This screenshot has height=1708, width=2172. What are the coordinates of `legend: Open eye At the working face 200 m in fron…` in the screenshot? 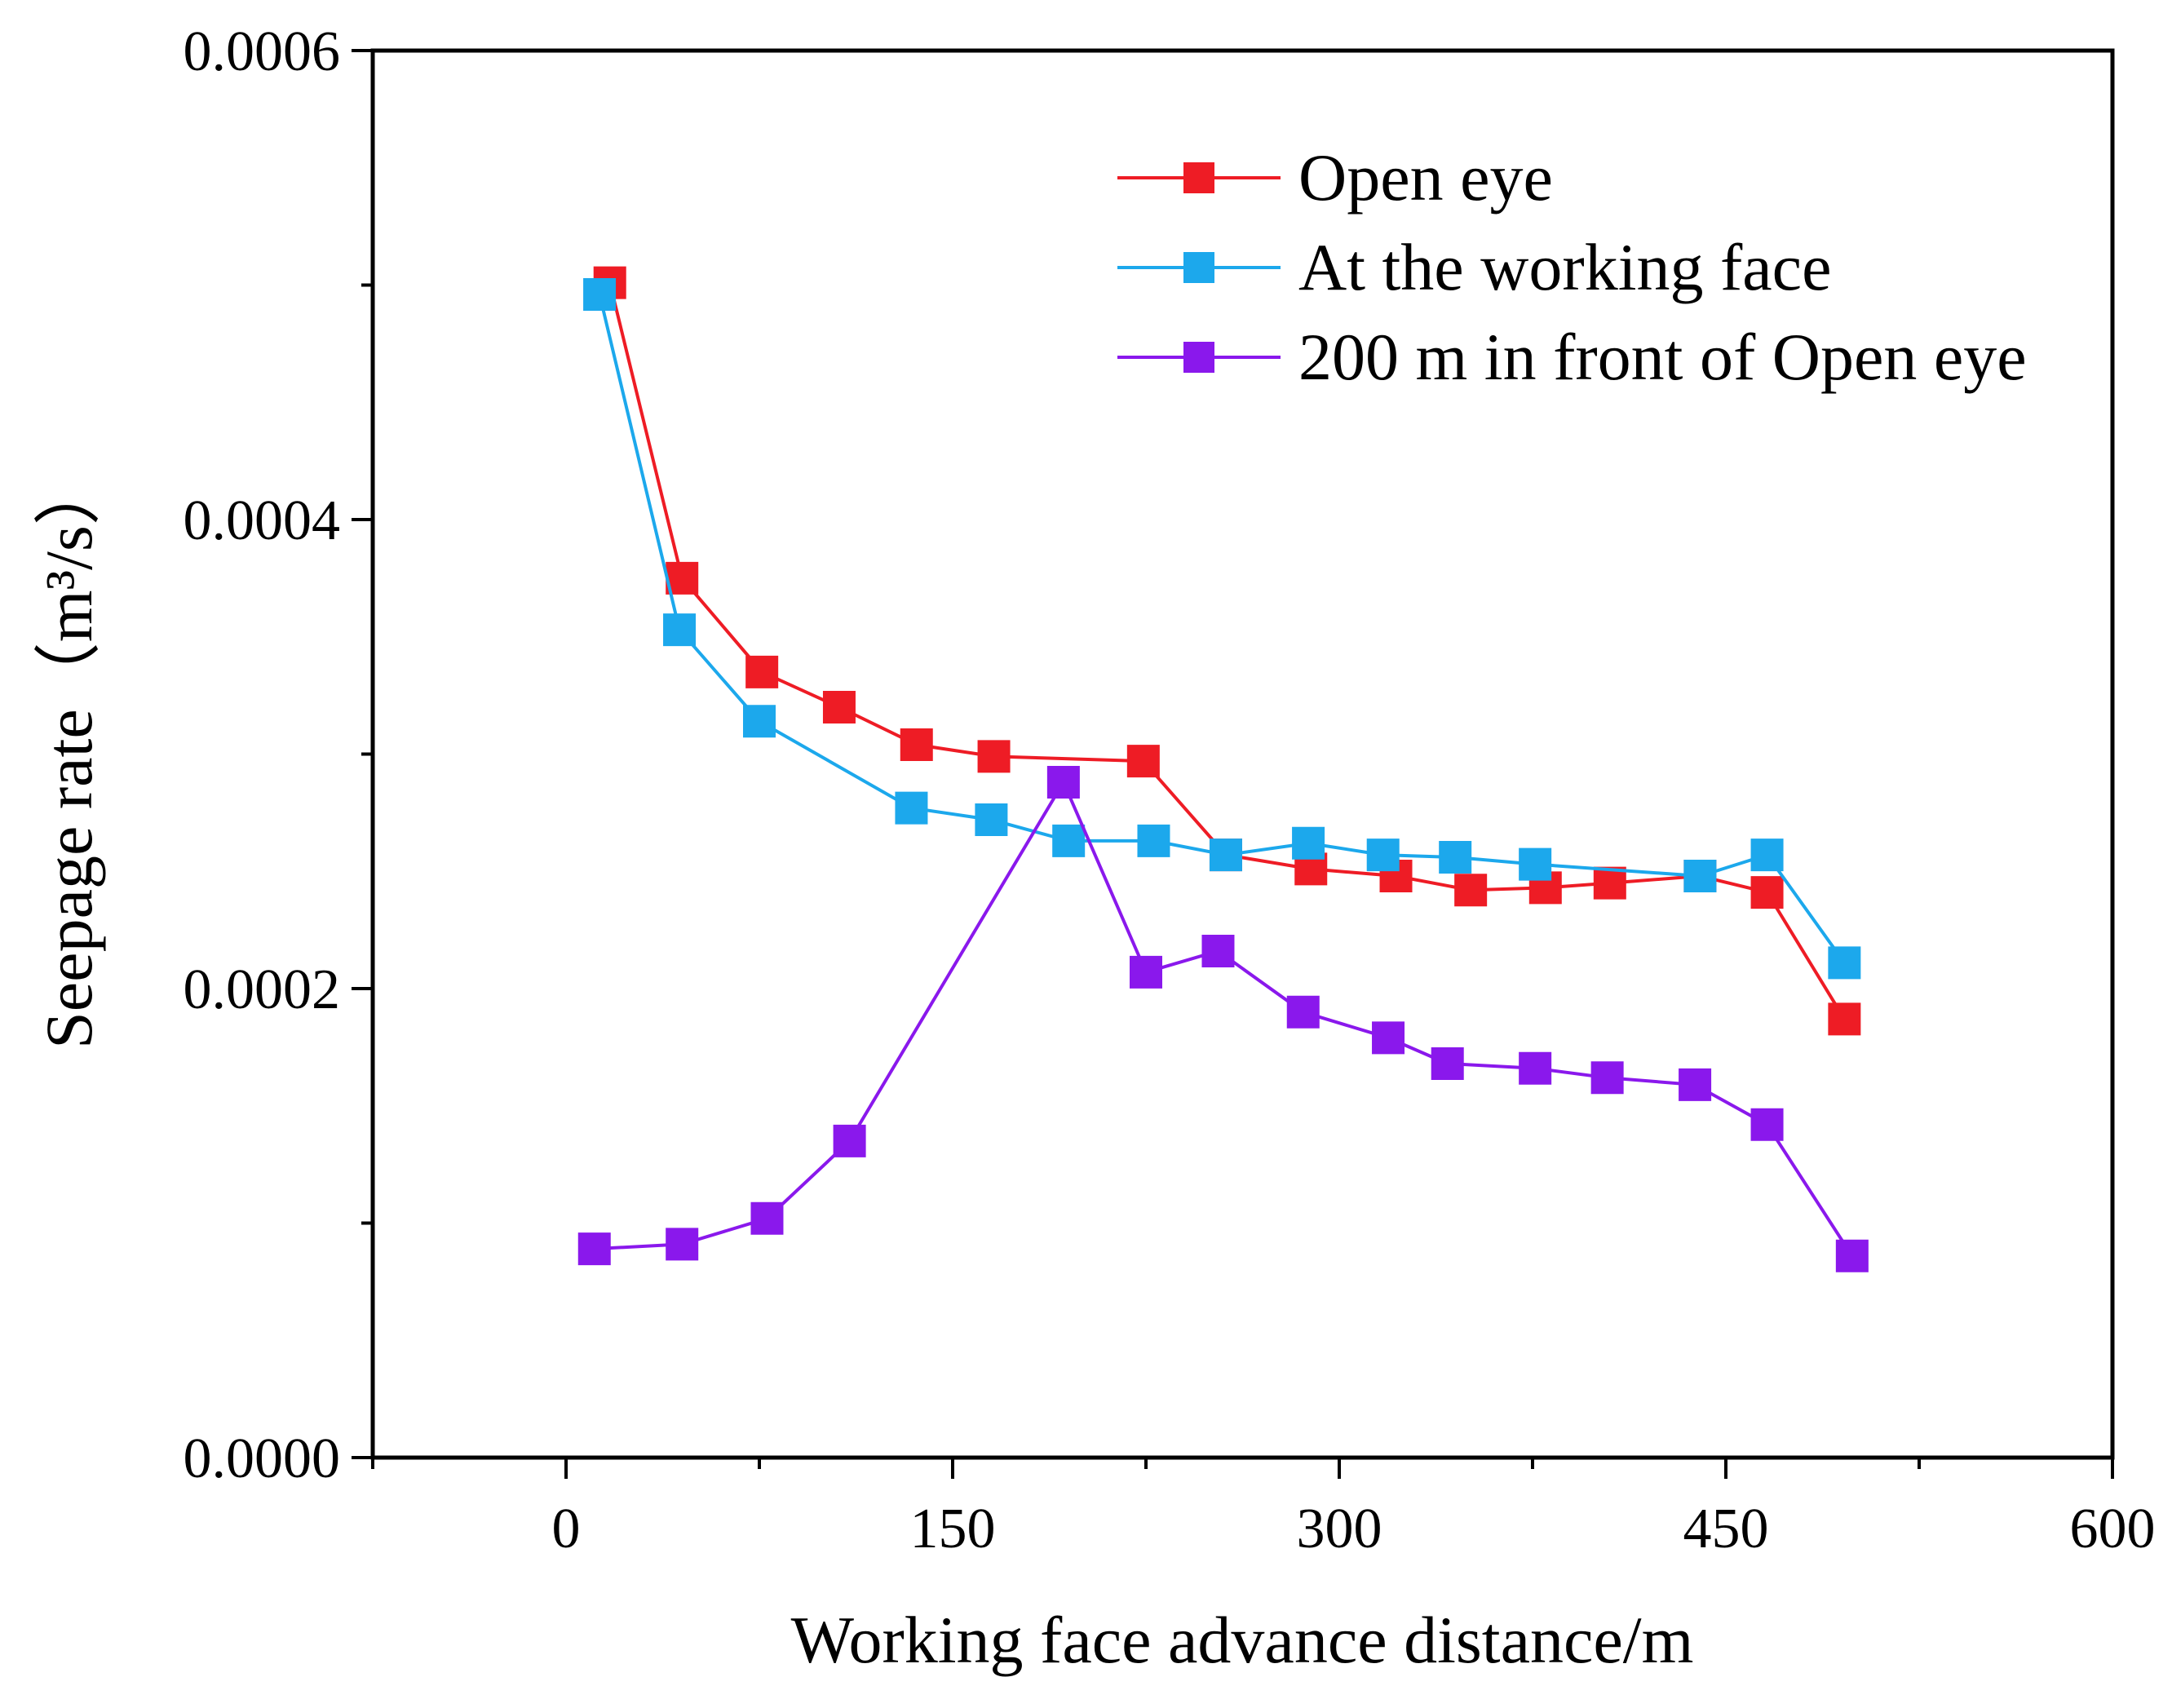 It's located at (1572, 267).